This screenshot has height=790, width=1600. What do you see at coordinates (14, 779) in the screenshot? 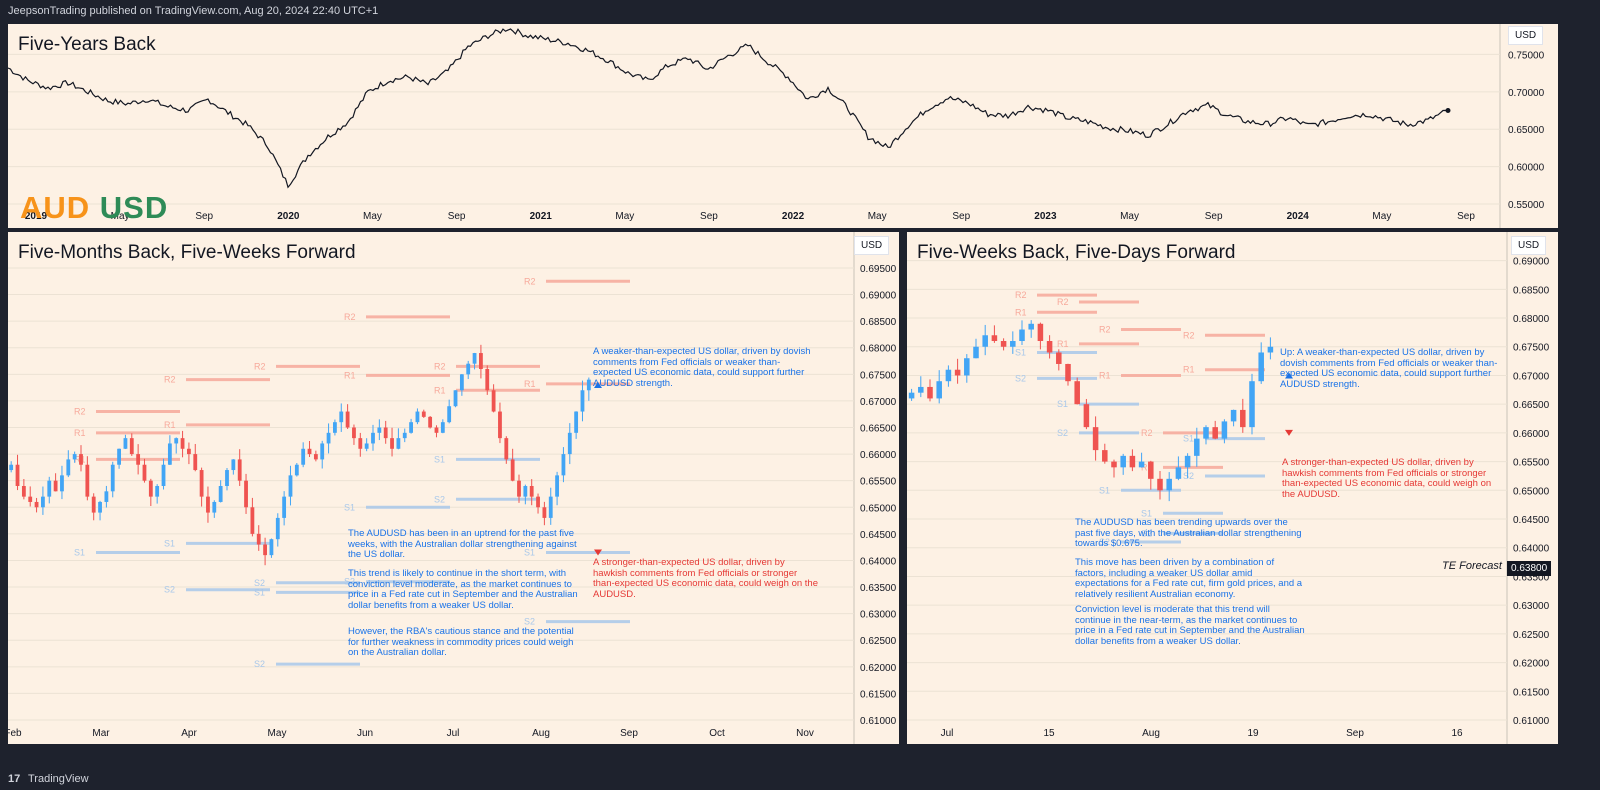
I see `tradingview-logo: 17` at bounding box center [14, 779].